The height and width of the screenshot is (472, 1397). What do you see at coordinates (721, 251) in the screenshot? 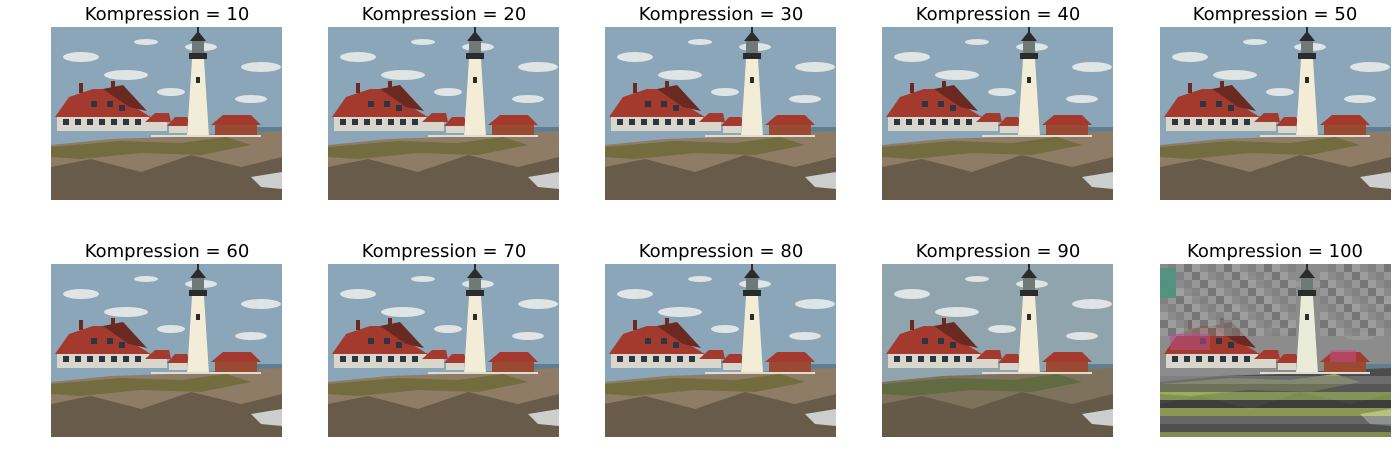
I see `panel-title-8: Kompression = 80` at bounding box center [721, 251].